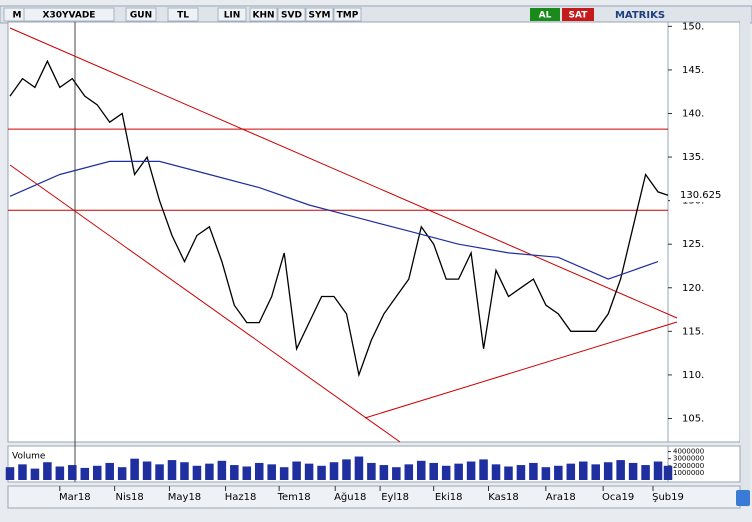 This screenshot has height=522, width=752. Describe the element at coordinates (130, 497) in the screenshot. I see `x-tick-label: Nis18` at that location.